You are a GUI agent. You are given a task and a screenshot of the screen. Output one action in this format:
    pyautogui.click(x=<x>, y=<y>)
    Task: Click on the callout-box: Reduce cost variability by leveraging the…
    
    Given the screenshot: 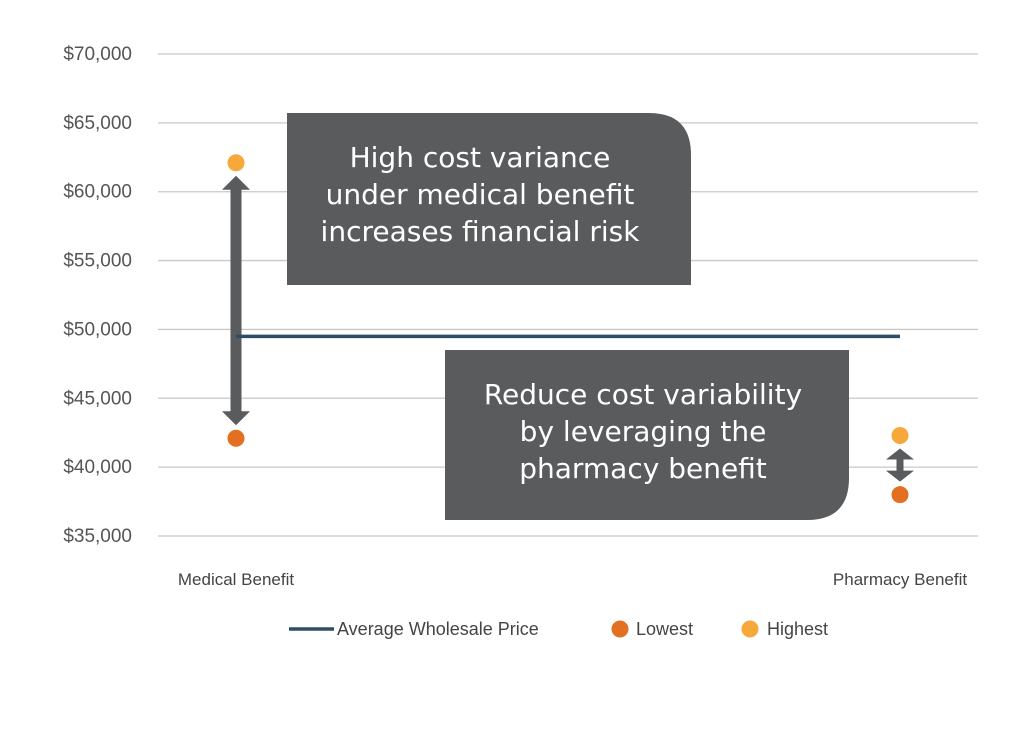 What is the action you would take?
    pyautogui.click(x=647, y=435)
    